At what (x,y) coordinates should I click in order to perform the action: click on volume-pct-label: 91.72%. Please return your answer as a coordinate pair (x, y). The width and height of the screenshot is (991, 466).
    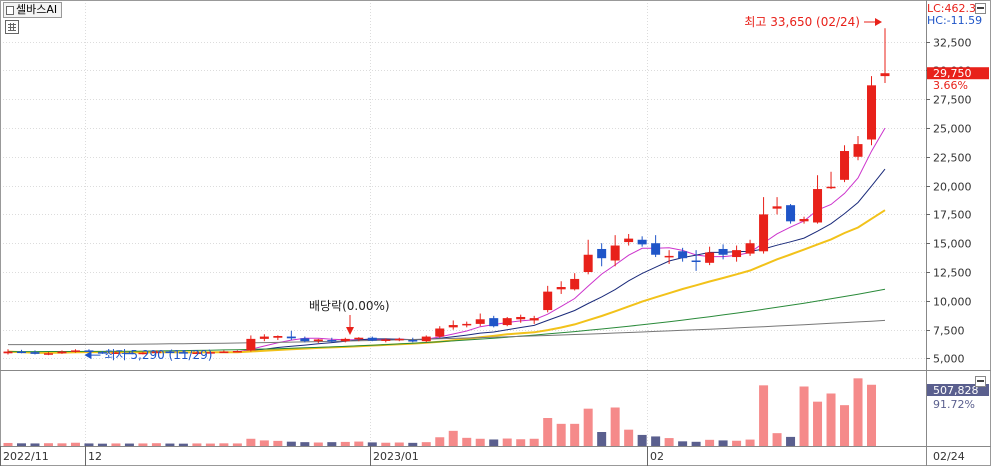
    Looking at the image, I should click on (954, 404).